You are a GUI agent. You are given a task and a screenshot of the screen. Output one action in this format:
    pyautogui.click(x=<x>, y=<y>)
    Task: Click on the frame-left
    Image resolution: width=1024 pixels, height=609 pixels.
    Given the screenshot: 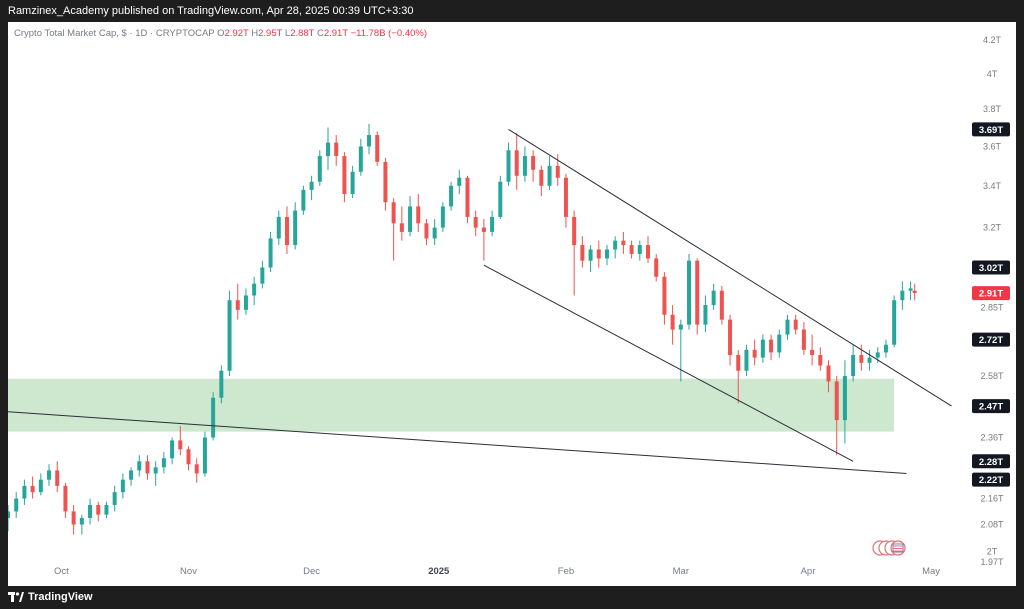 What is the action you would take?
    pyautogui.click(x=4, y=304)
    